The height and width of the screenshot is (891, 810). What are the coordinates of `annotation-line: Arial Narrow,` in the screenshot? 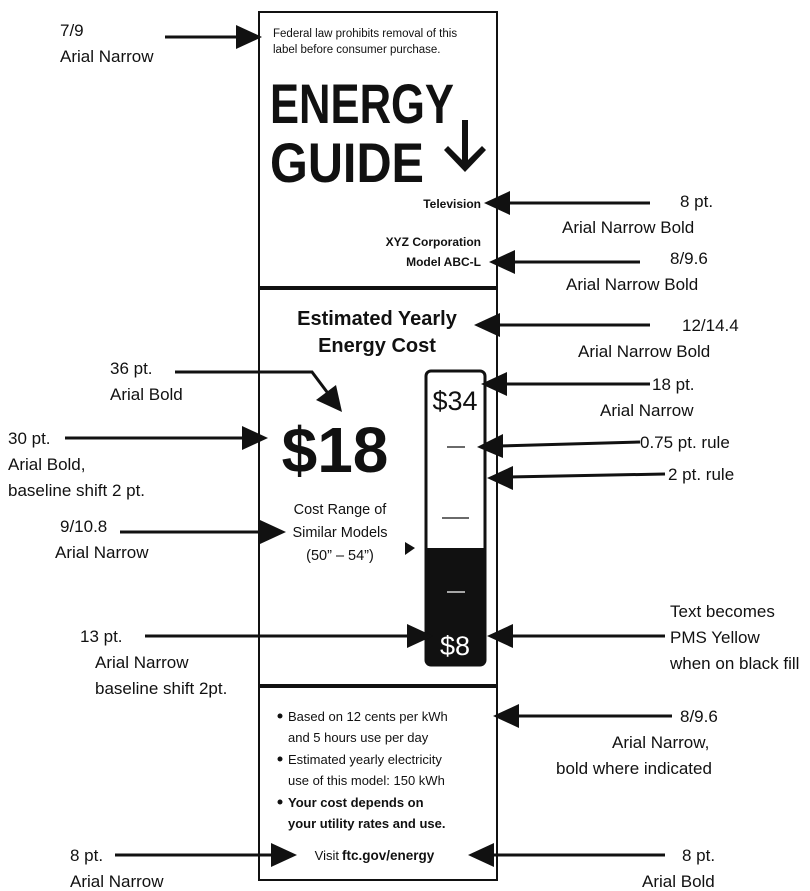 It's located at (660, 742).